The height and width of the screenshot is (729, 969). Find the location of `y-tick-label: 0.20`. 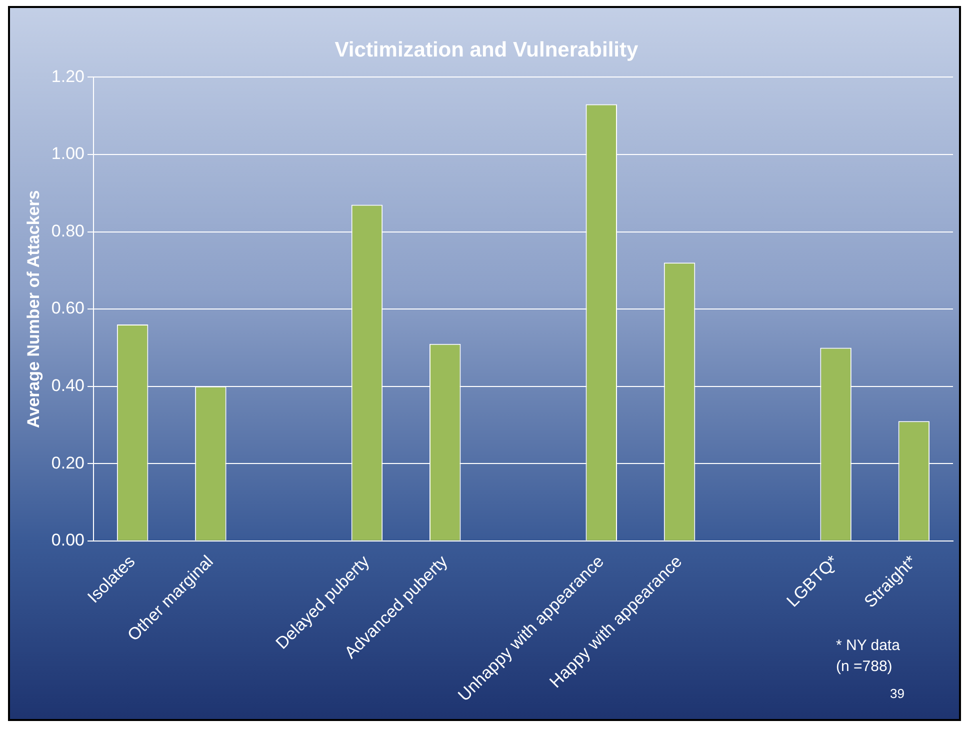

y-tick-label: 0.20 is located at coordinates (67, 462).